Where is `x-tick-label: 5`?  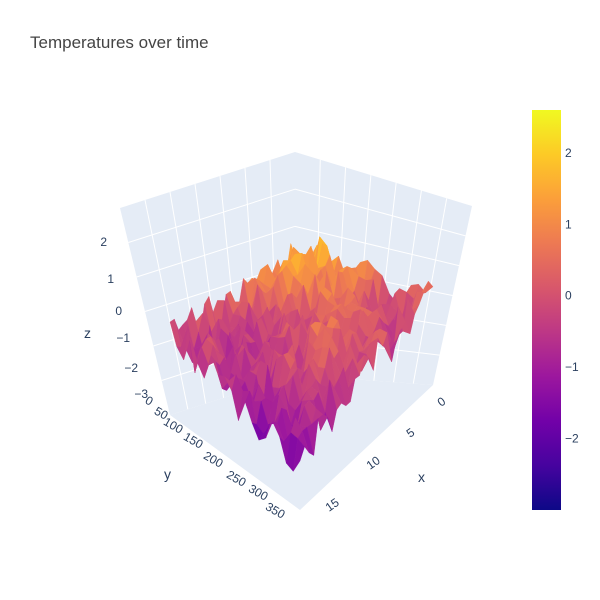
x-tick-label: 5 is located at coordinates (411, 432).